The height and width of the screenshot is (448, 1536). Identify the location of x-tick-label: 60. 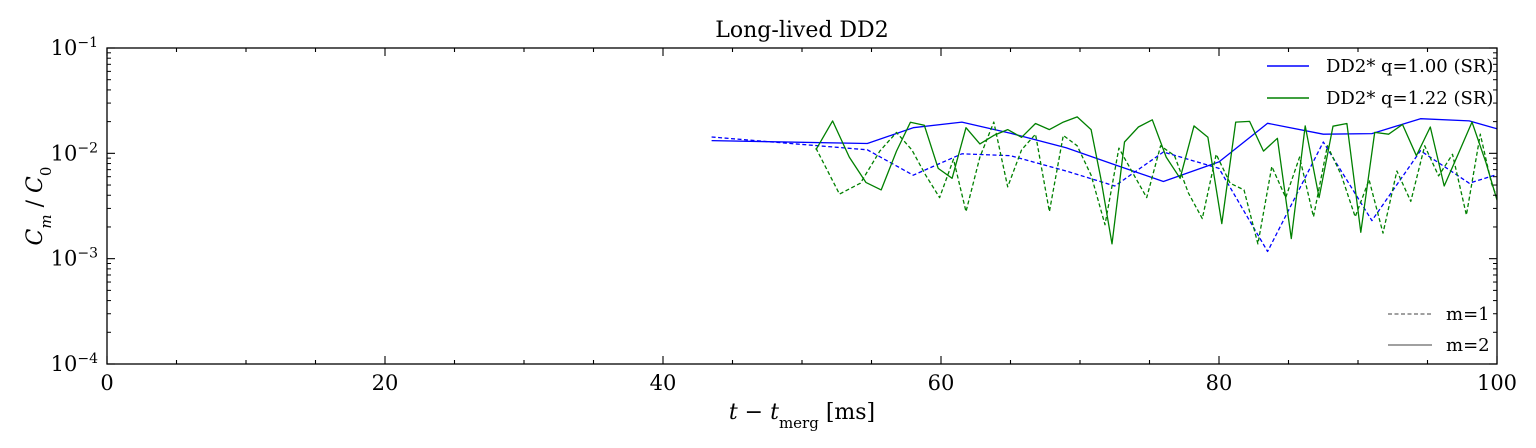
(941, 383).